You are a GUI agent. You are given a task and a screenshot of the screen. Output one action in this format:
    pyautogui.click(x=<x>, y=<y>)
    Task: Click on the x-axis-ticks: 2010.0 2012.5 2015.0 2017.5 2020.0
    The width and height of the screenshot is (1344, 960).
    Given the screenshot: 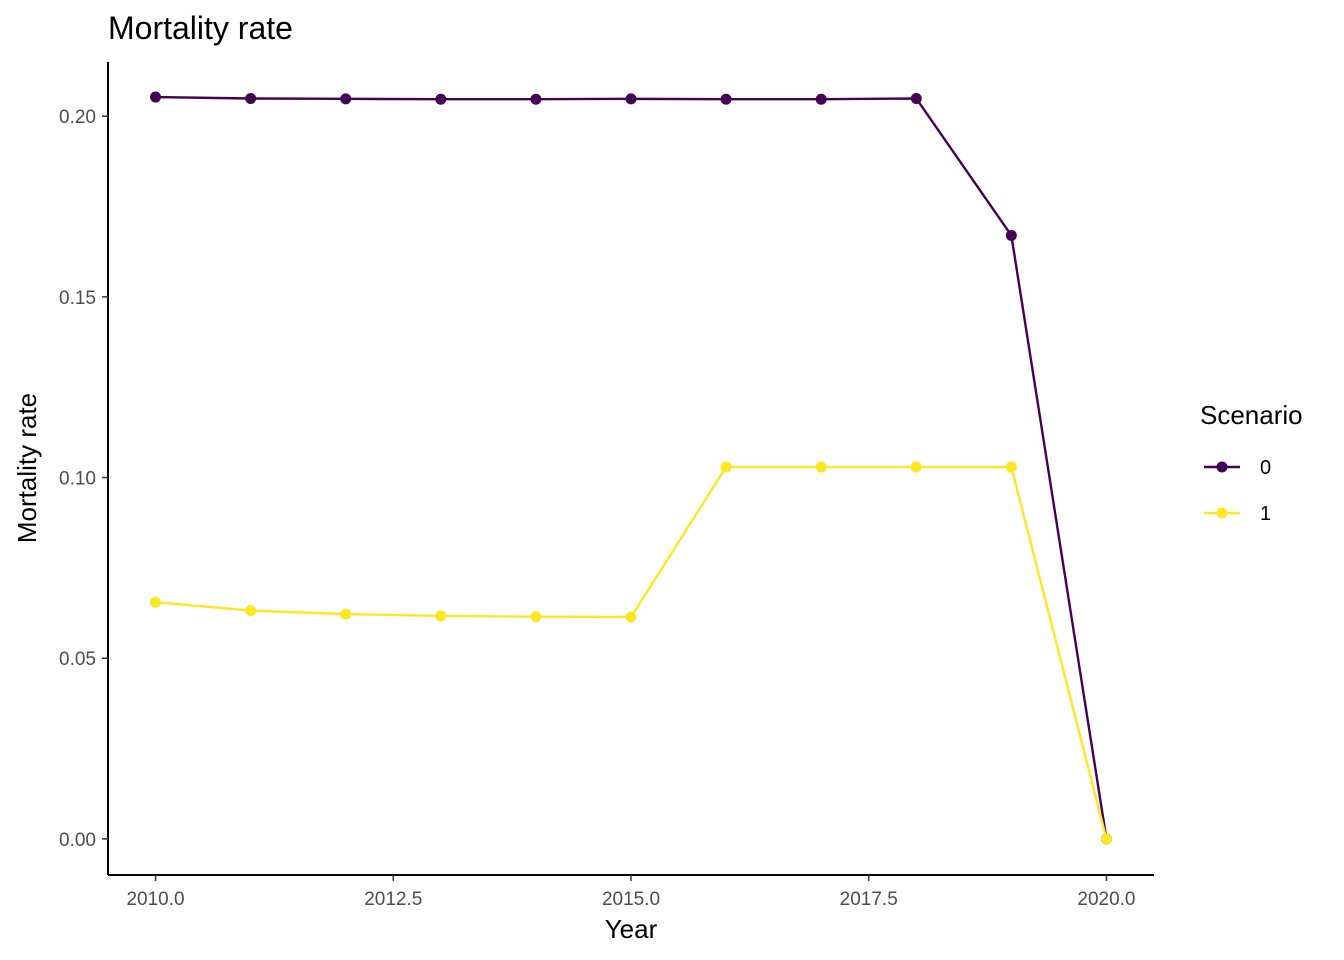 What is the action you would take?
    pyautogui.click(x=631, y=892)
    